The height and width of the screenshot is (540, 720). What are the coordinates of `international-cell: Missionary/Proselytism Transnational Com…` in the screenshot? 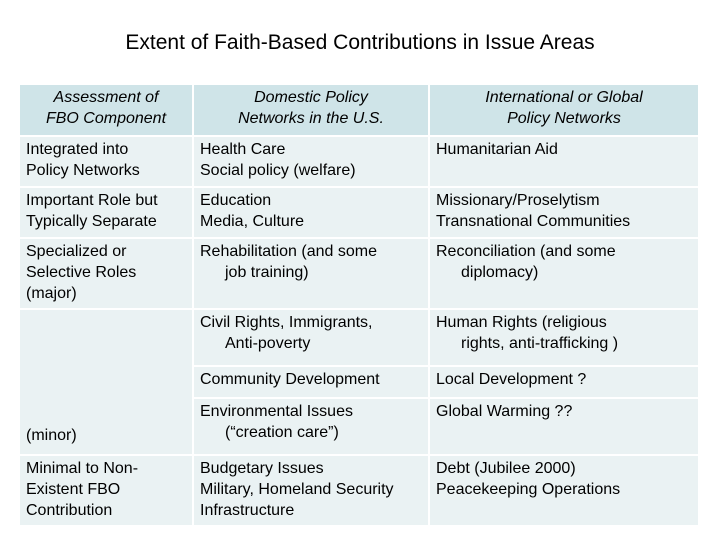 It's located at (564, 212).